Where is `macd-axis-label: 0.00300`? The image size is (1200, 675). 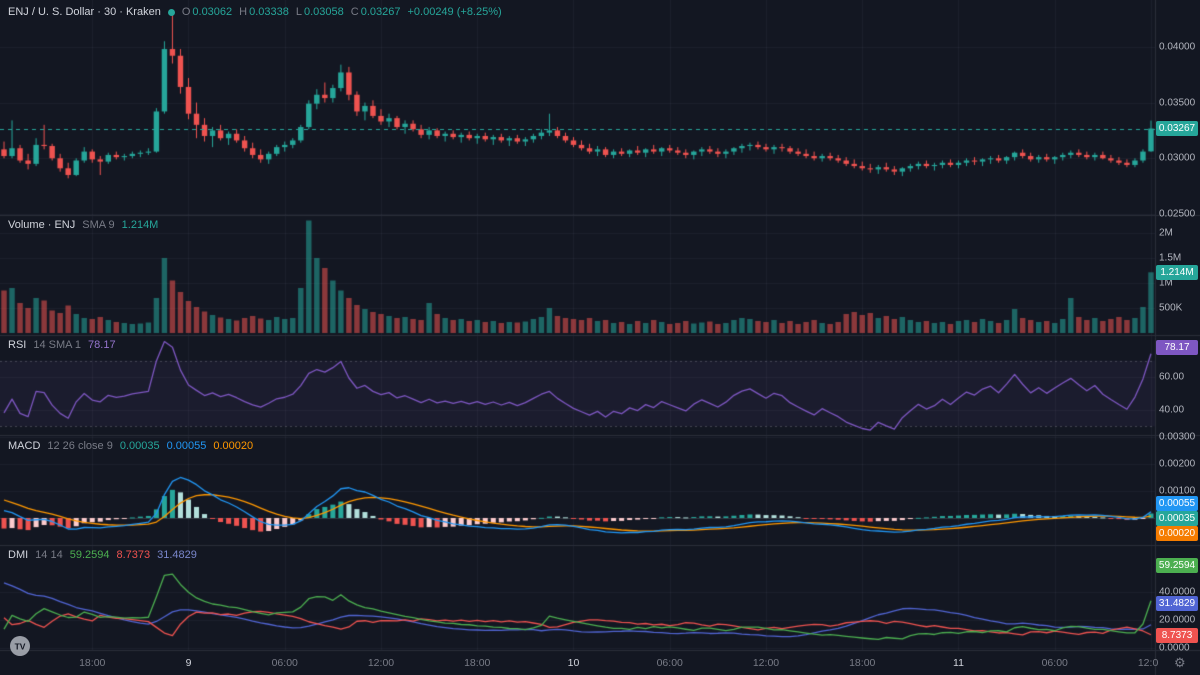
macd-axis-label: 0.00300 is located at coordinates (1177, 437).